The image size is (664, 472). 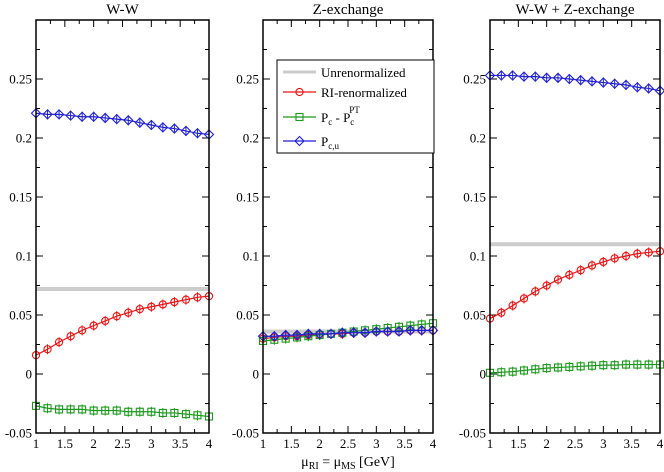 I want to click on x-tick-label: 3, so click(x=151, y=443).